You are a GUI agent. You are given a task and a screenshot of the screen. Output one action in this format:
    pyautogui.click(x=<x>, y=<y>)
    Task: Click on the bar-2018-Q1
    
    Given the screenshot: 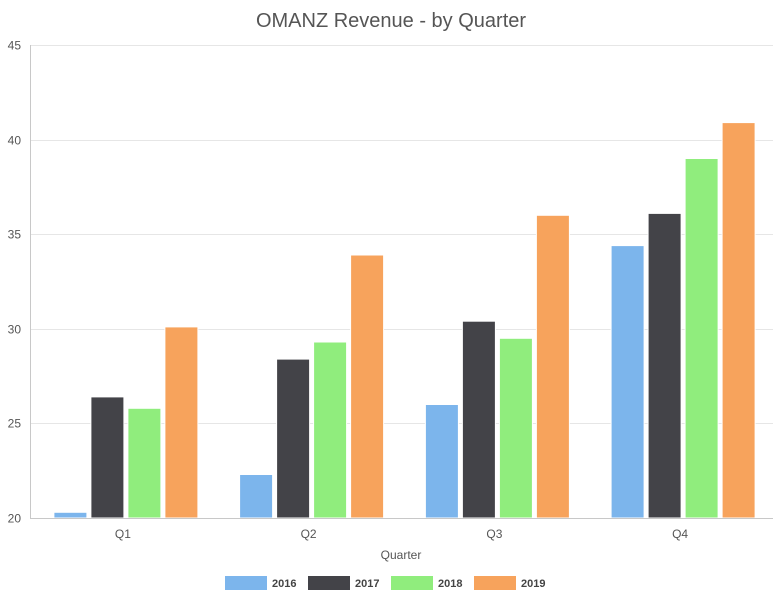 What is the action you would take?
    pyautogui.click(x=144, y=463)
    